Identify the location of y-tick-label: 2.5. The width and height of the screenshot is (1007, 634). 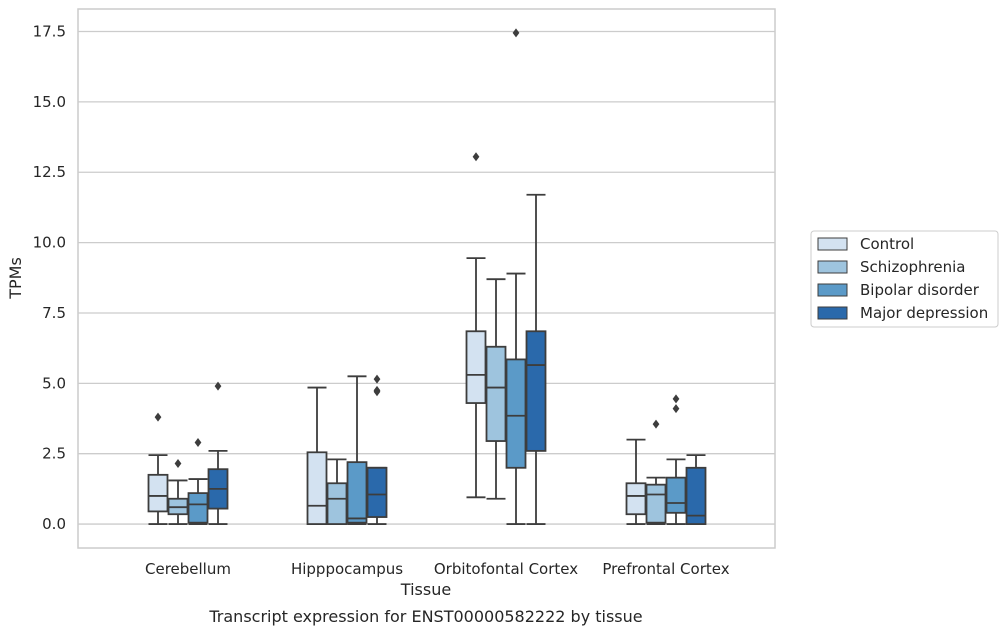
(54, 454).